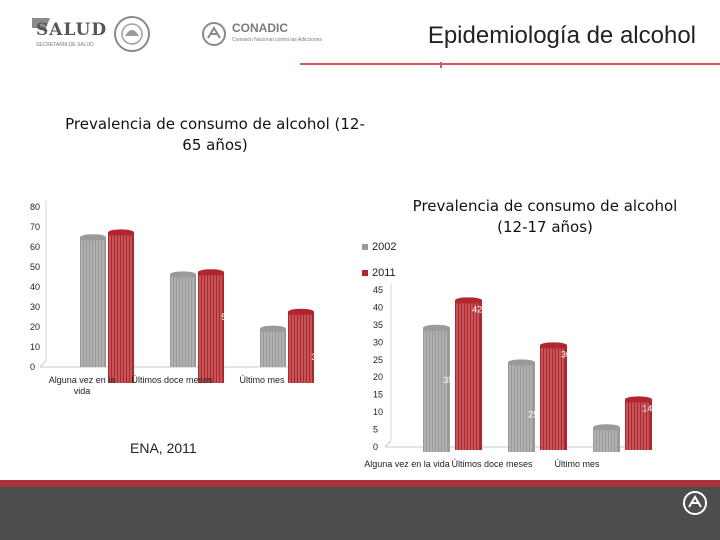 The width and height of the screenshot is (720, 540). What do you see at coordinates (638, 399) in the screenshot?
I see `right-chart-bar-2011-2-cap` at bounding box center [638, 399].